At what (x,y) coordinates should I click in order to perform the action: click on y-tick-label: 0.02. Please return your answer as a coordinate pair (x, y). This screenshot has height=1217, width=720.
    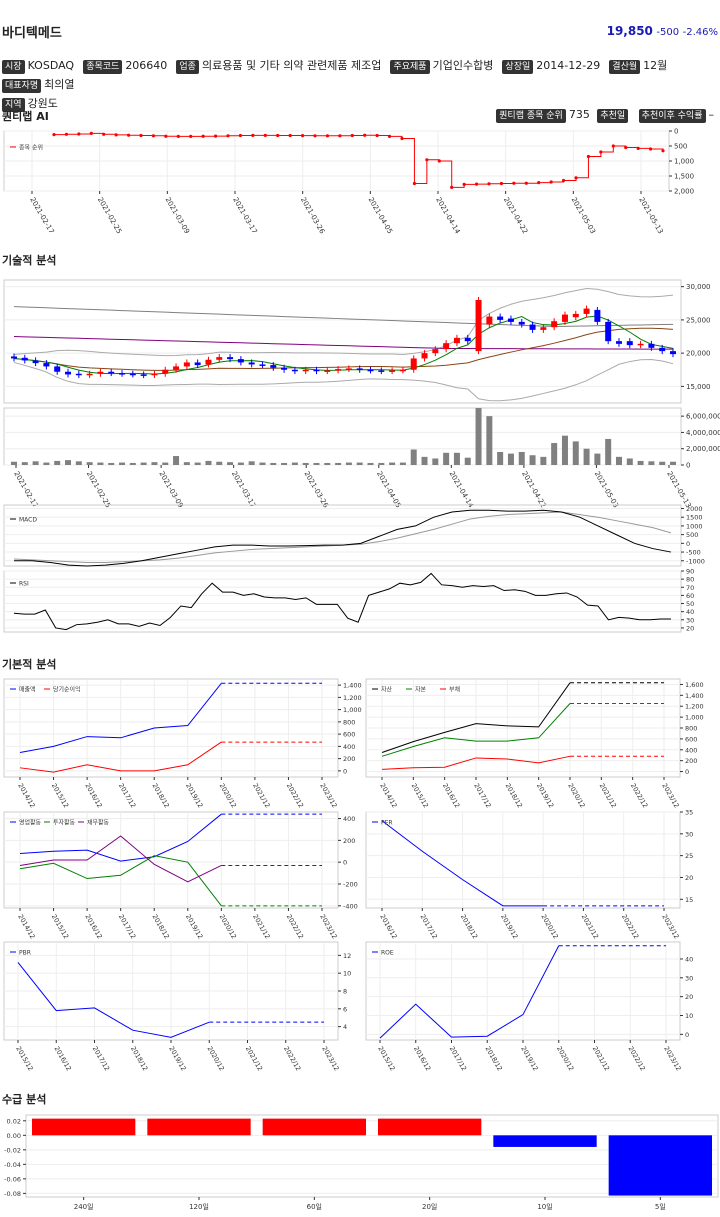
    Looking at the image, I should click on (14, 1121).